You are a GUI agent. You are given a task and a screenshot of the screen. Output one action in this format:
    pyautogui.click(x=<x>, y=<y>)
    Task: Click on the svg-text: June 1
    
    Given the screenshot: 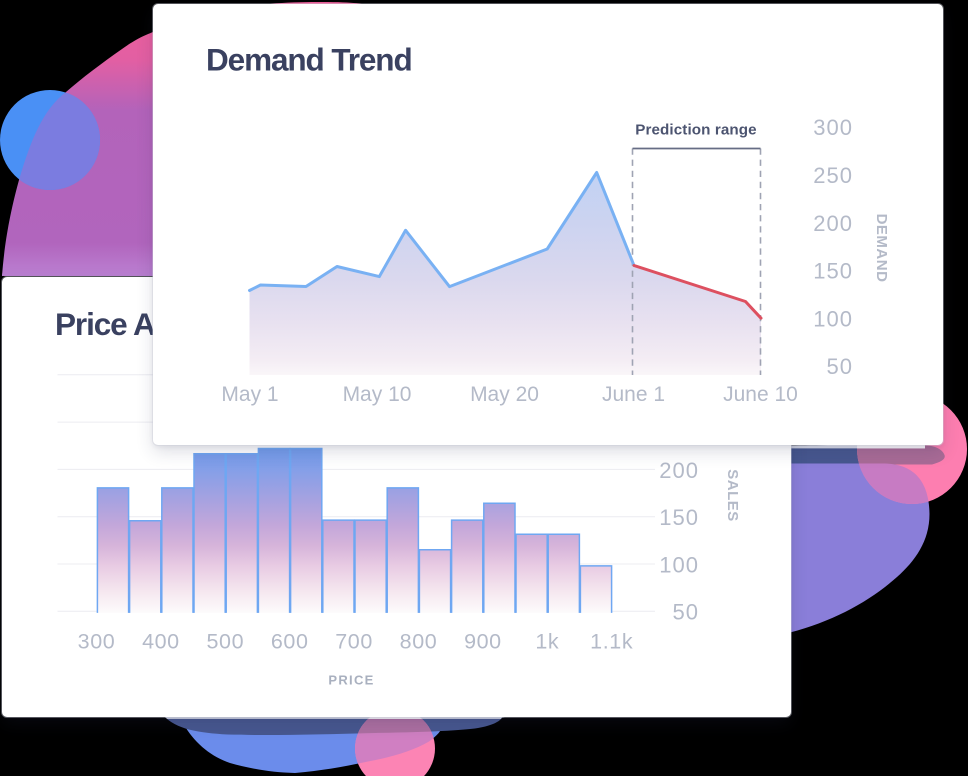 What is the action you would take?
    pyautogui.click(x=633, y=394)
    